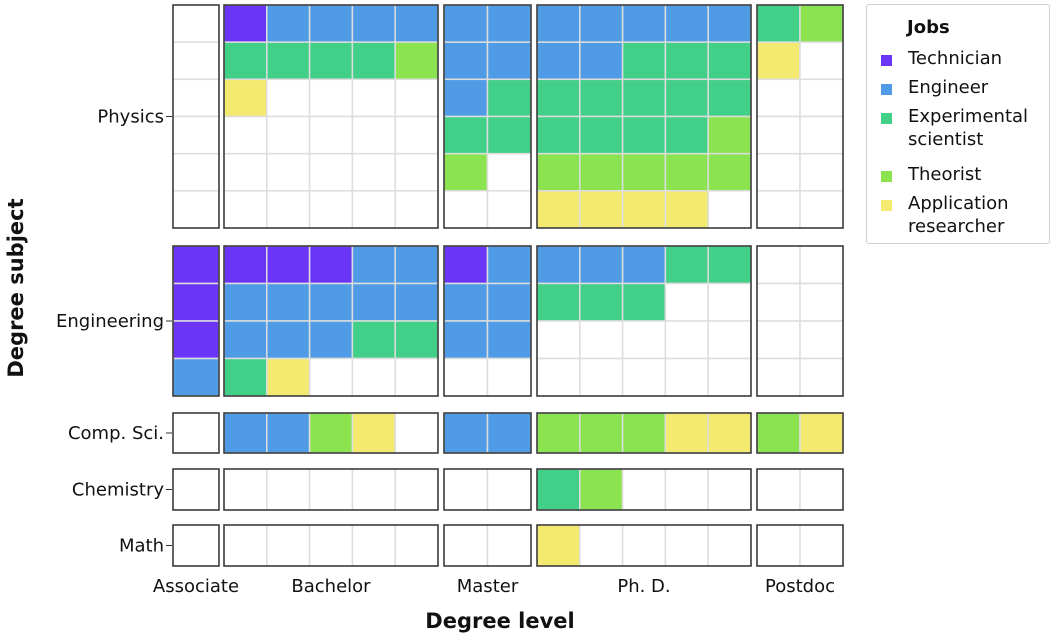 The width and height of the screenshot is (1050, 637). Describe the element at coordinates (800, 586) in the screenshot. I see `column-label: Postdoc` at that location.